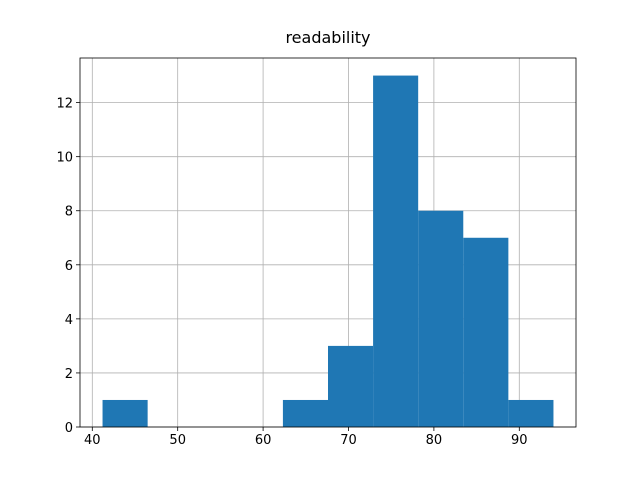 This screenshot has height=480, width=640. Describe the element at coordinates (69, 320) in the screenshot. I see `y-tick-label: 4` at that location.